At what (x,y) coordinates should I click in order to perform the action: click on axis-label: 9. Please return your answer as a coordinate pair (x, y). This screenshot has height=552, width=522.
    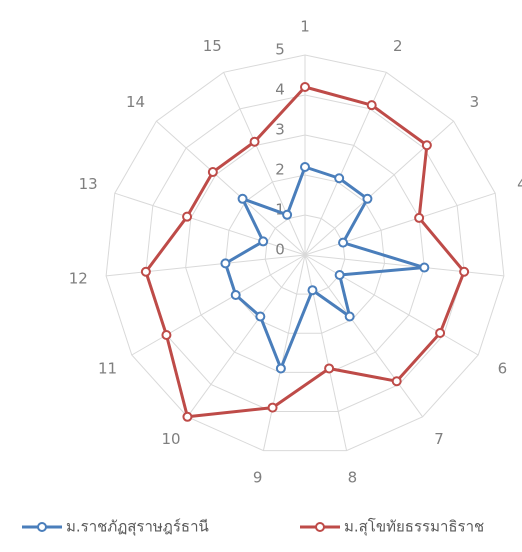
    Looking at the image, I should click on (258, 478).